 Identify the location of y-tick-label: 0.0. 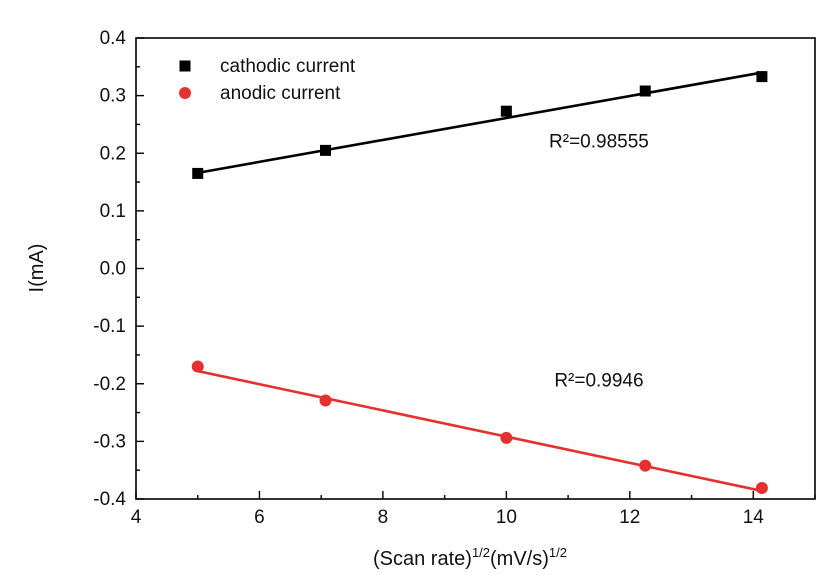
(113, 269).